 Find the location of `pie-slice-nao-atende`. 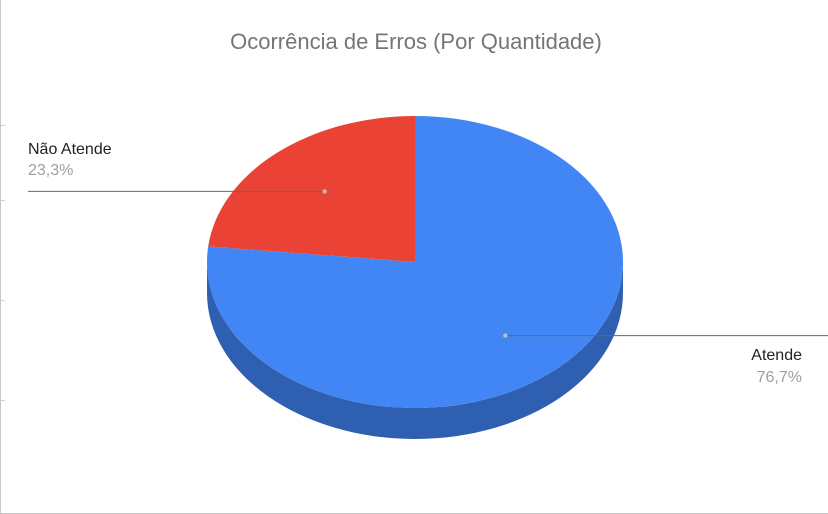

pie-slice-nao-atende is located at coordinates (311, 189).